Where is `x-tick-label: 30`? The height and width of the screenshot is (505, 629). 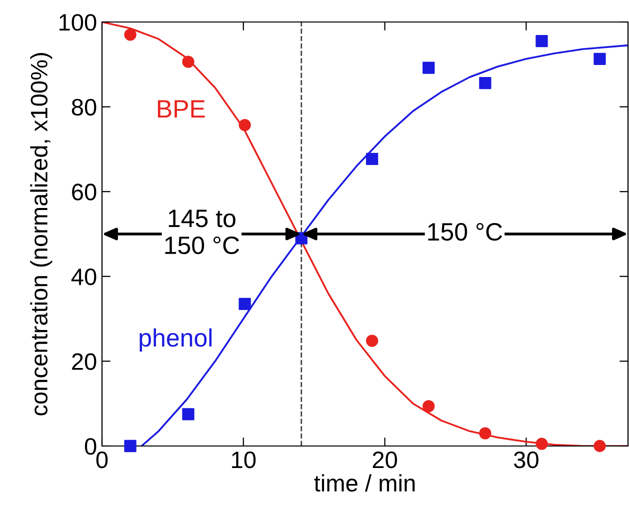 x-tick-label: 30 is located at coordinates (526, 459).